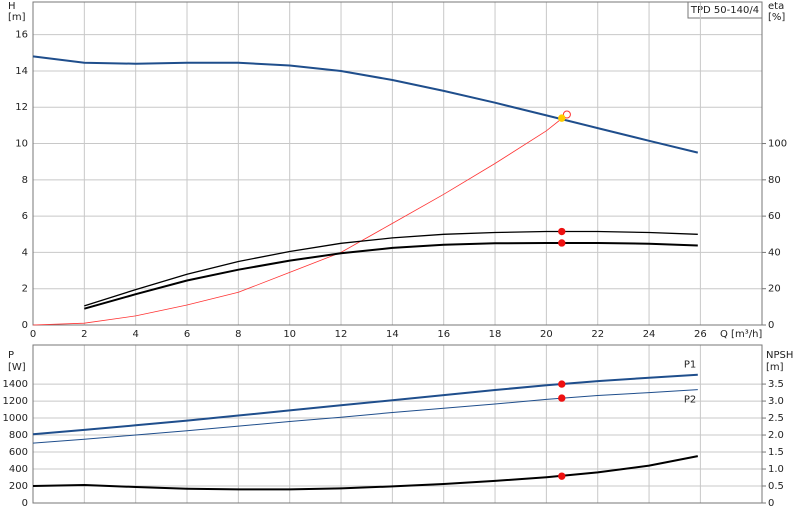 The image size is (800, 520). I want to click on x-tick-label: 14, so click(392, 334).